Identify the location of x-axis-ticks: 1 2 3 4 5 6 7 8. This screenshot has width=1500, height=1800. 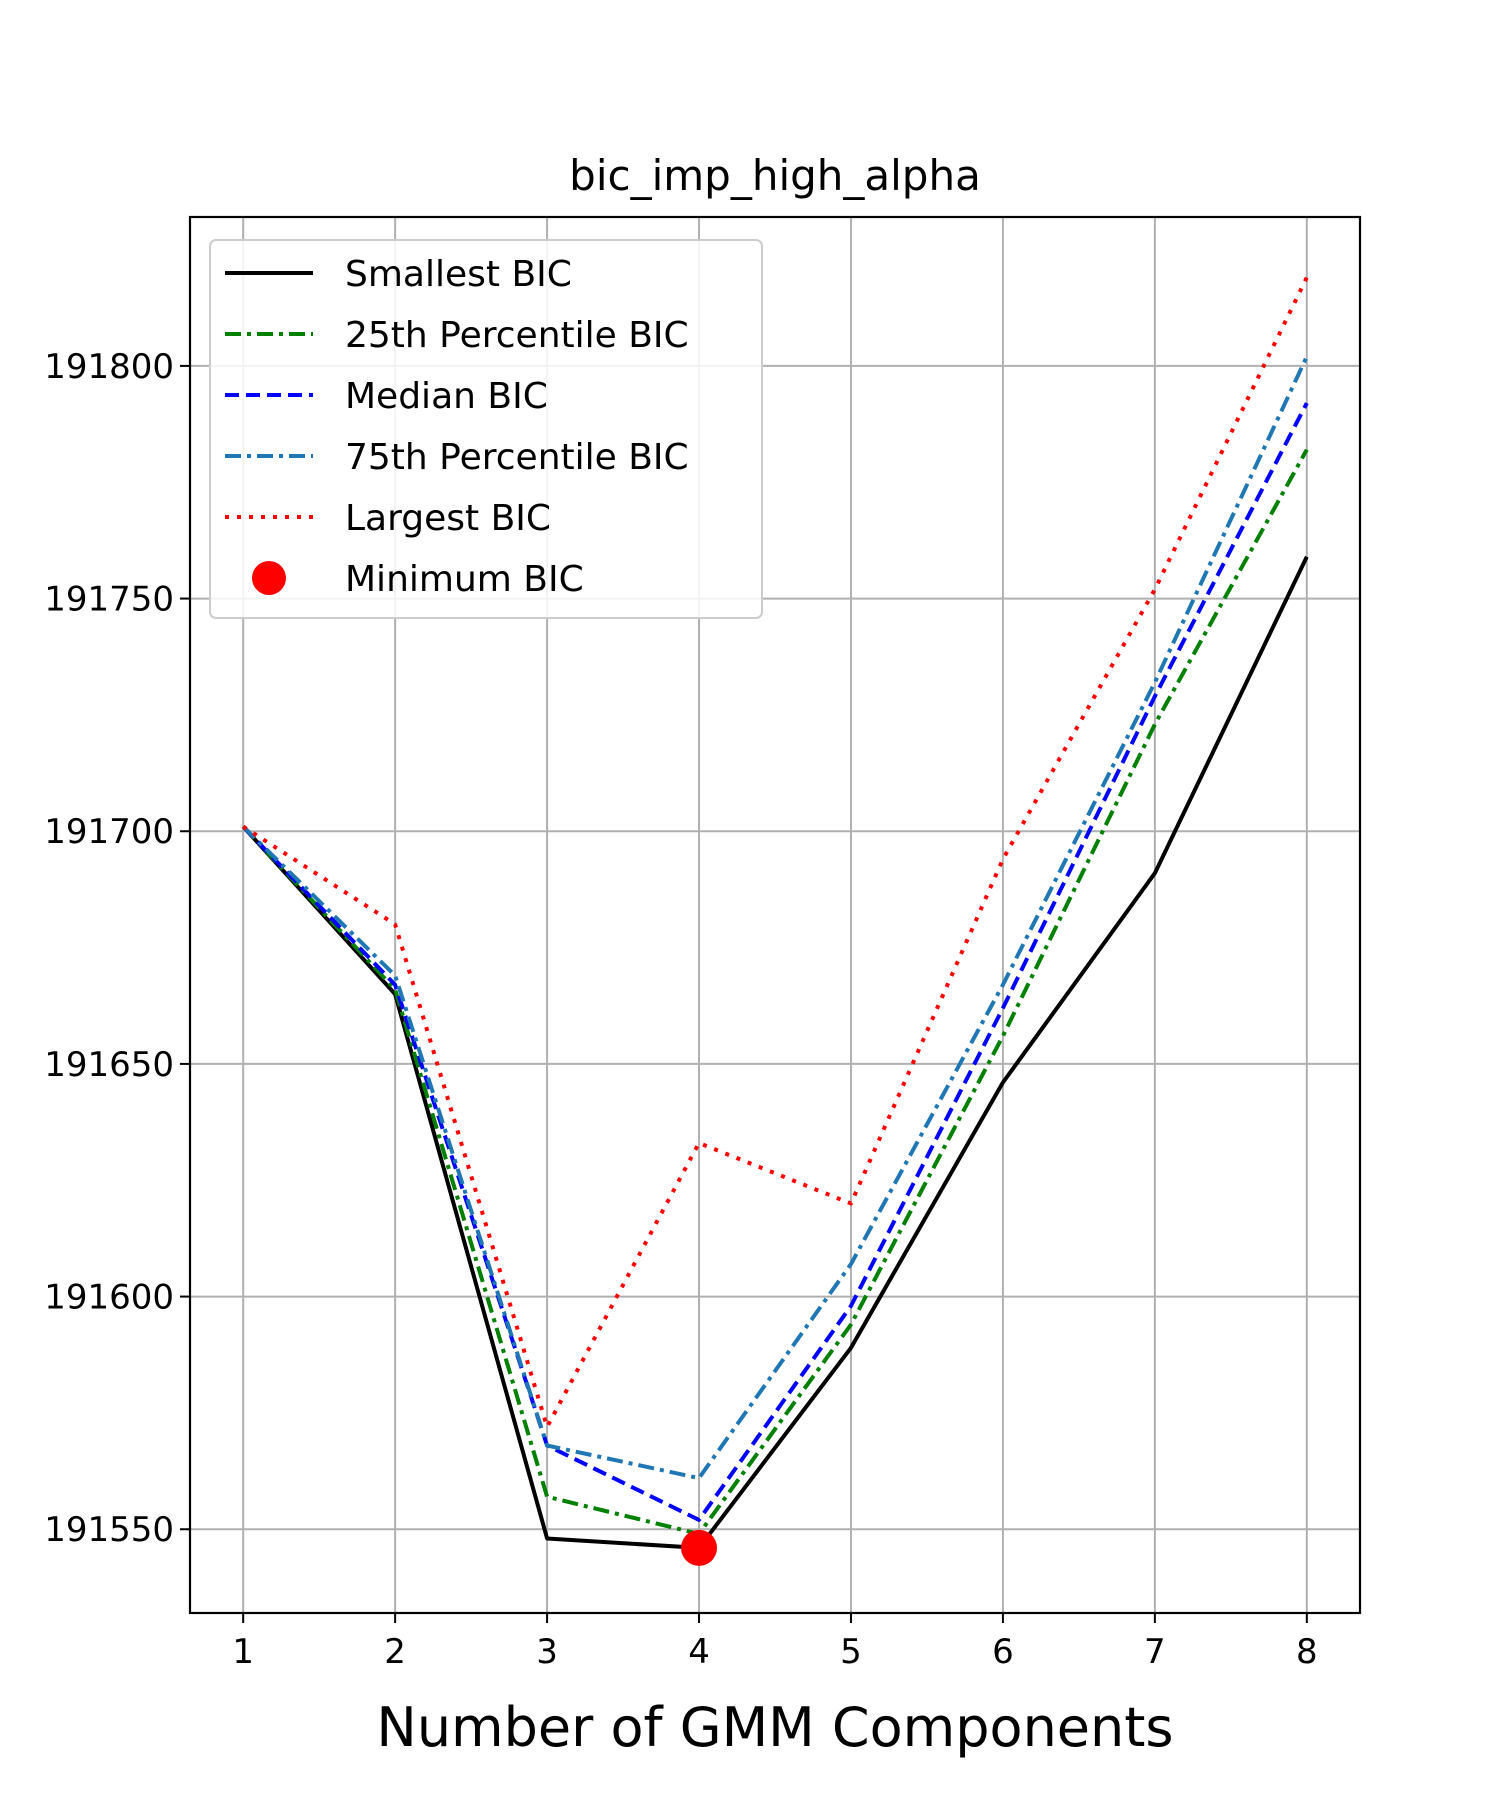
(775, 1642).